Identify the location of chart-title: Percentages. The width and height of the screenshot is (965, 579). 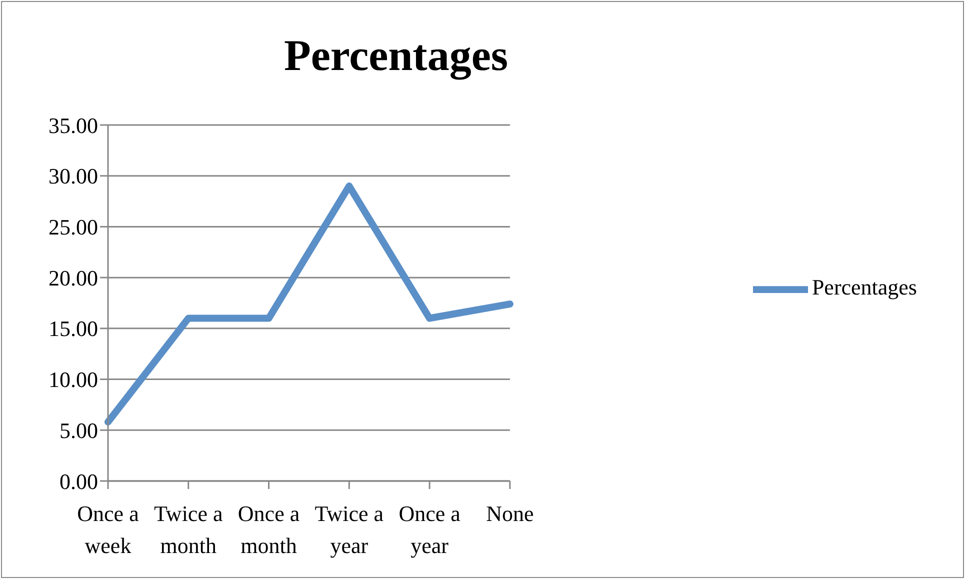
(396, 55).